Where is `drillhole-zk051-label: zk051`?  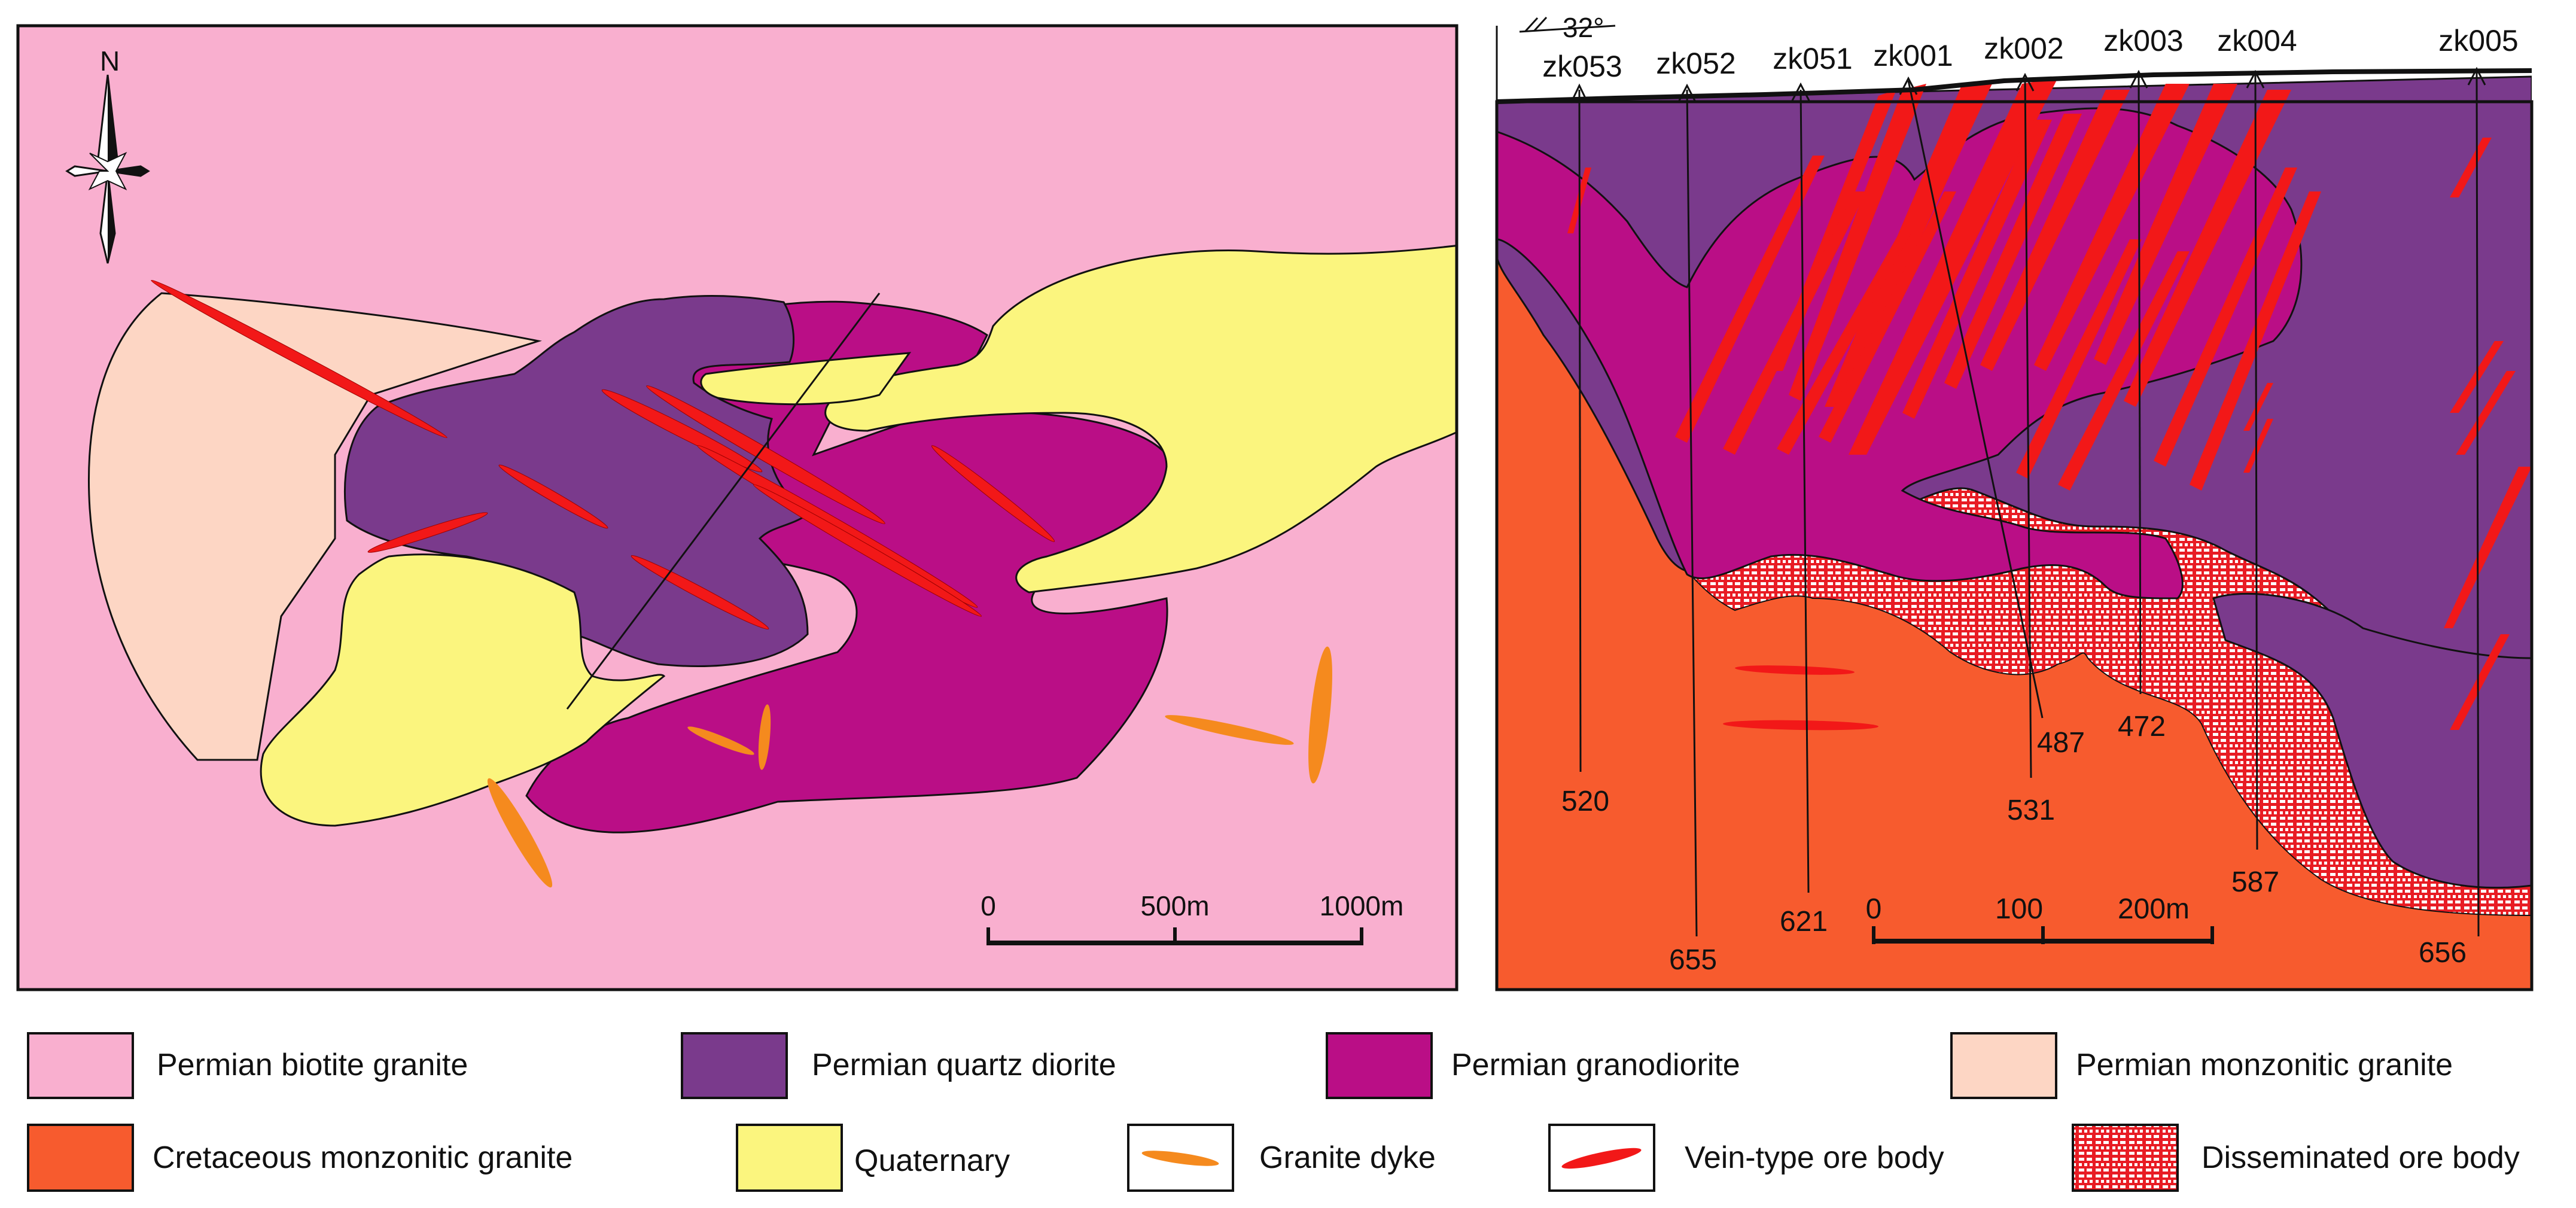
drillhole-zk051-label: zk051 is located at coordinates (1812, 58).